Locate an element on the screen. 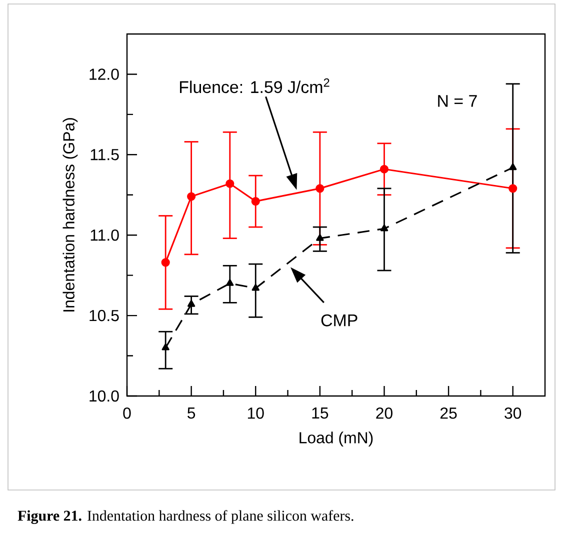 The width and height of the screenshot is (563, 550). y-tick-label: 11.5 is located at coordinates (104, 154).